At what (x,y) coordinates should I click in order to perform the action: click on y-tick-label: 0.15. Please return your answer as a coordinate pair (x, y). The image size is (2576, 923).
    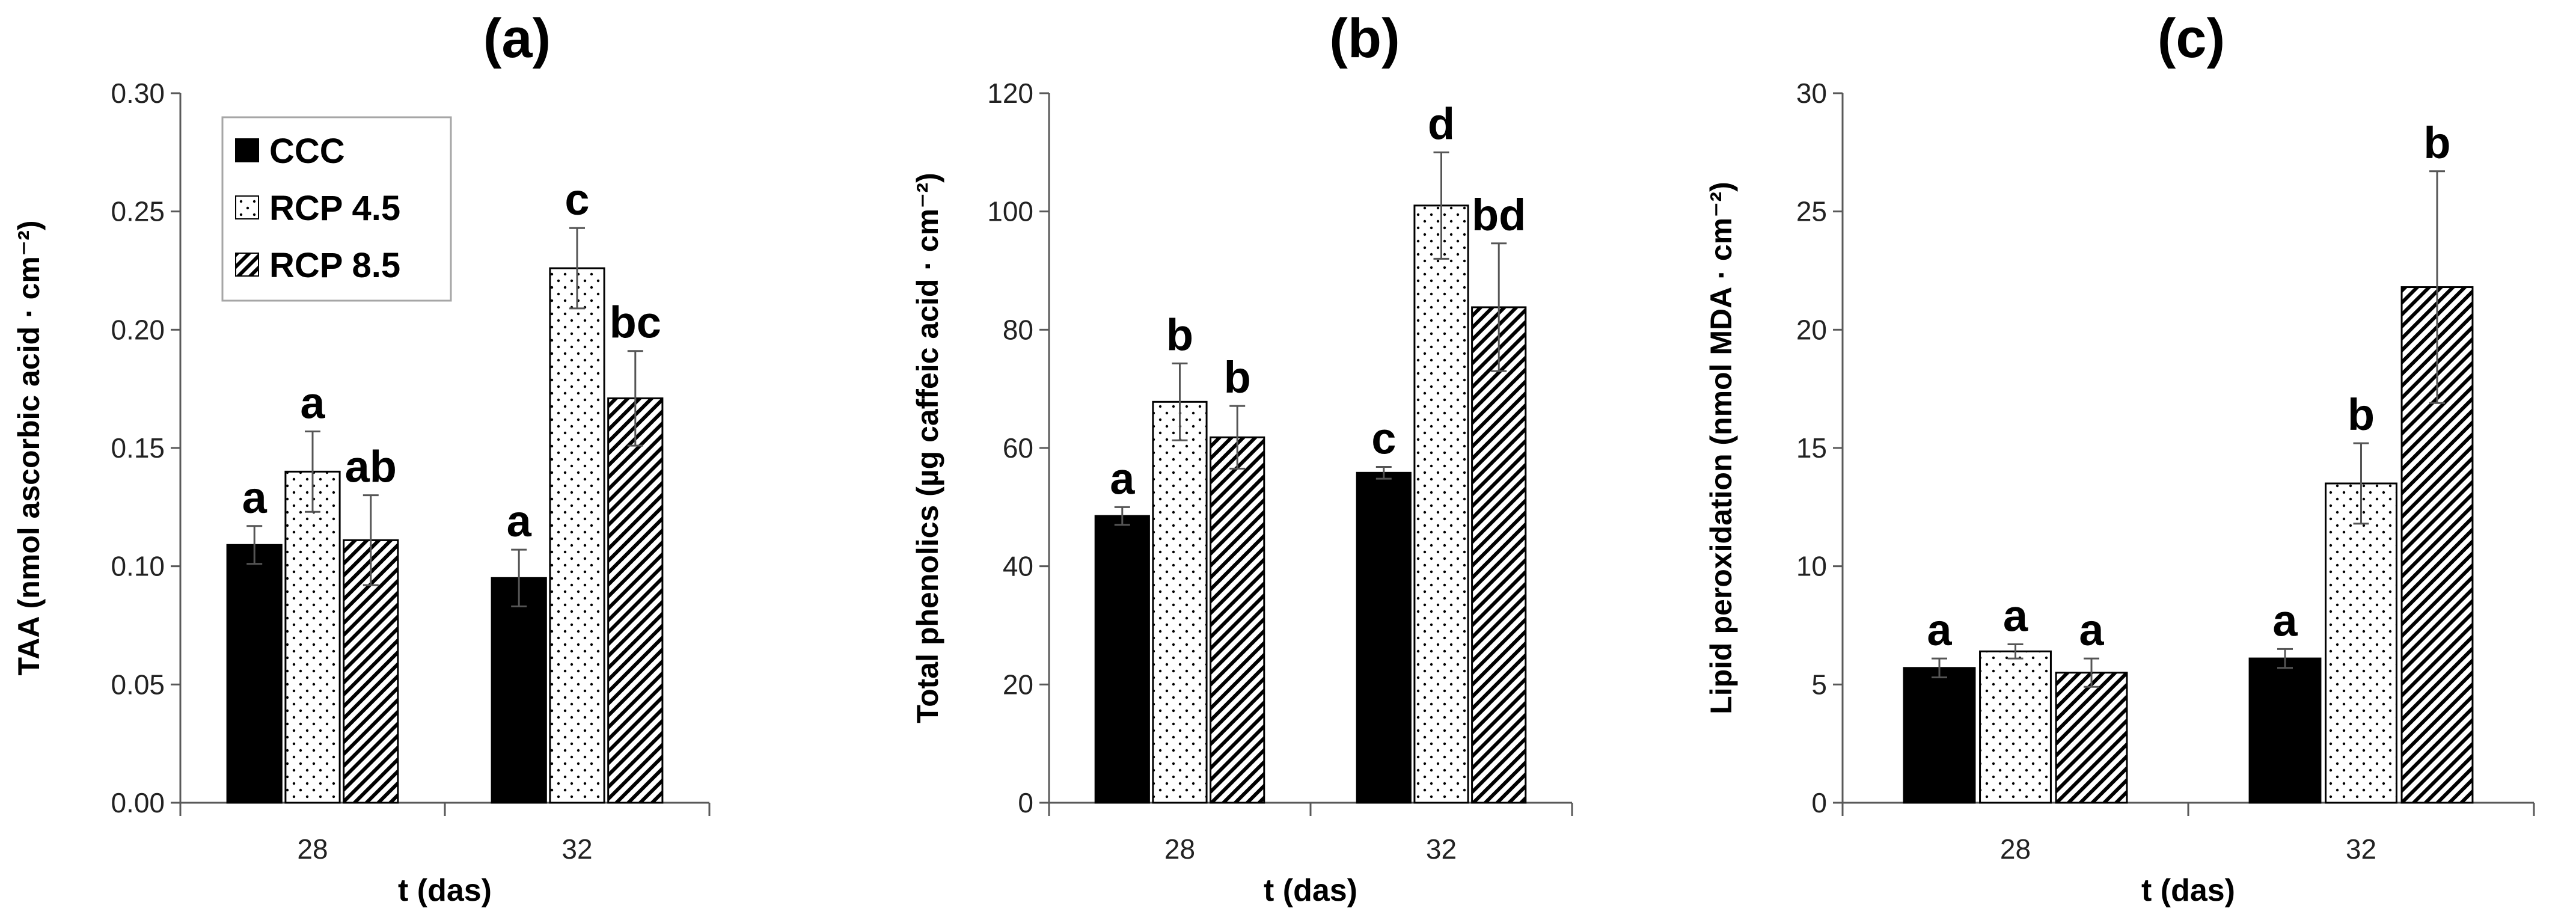
    Looking at the image, I should click on (138, 448).